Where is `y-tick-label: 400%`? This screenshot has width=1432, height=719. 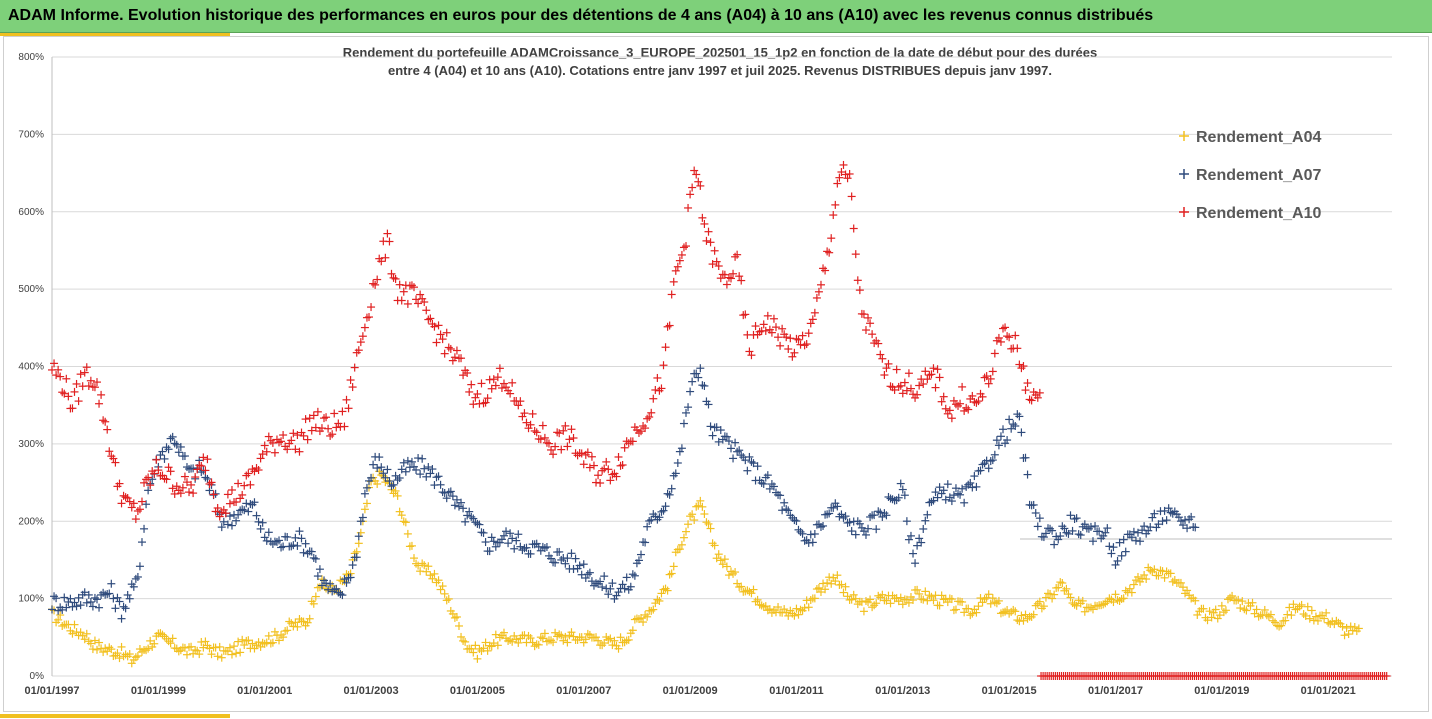
y-tick-label: 400% is located at coordinates (31, 367).